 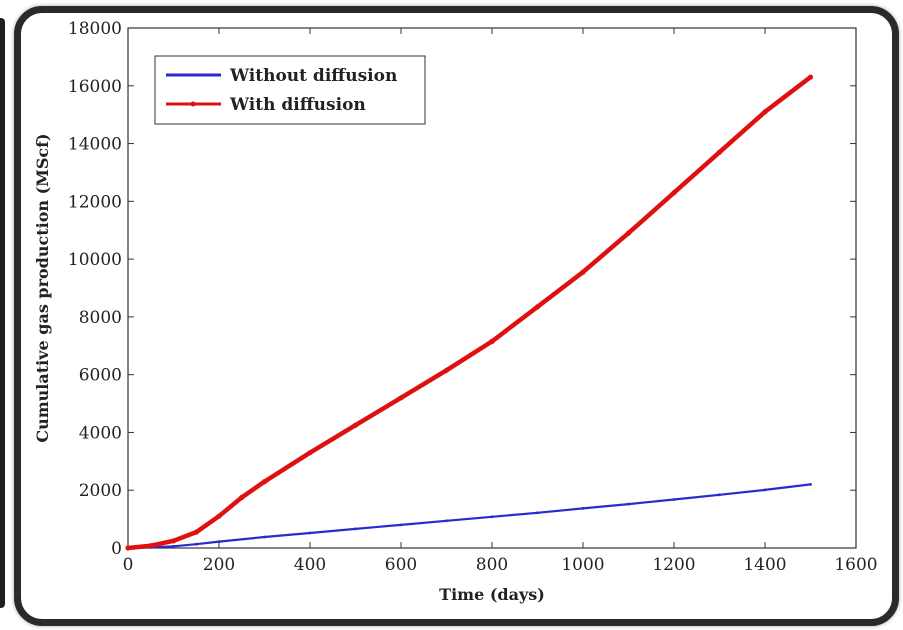 I want to click on left-window-edge, so click(x=5, y=315).